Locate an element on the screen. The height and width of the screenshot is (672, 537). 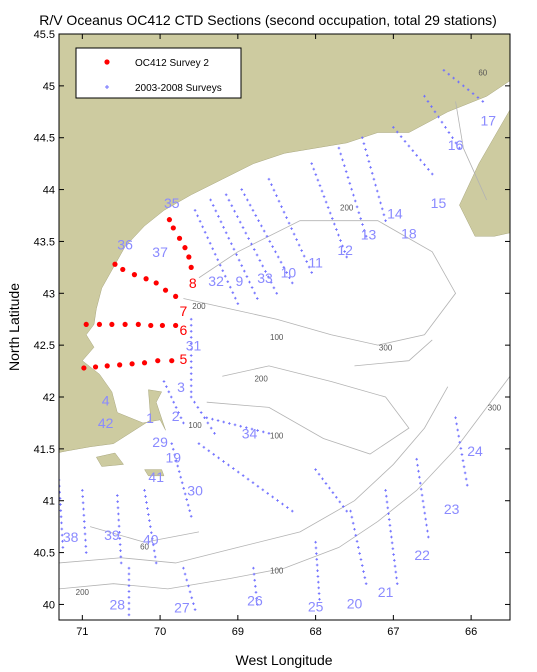
x-tick-label: 68 is located at coordinates (315, 632).